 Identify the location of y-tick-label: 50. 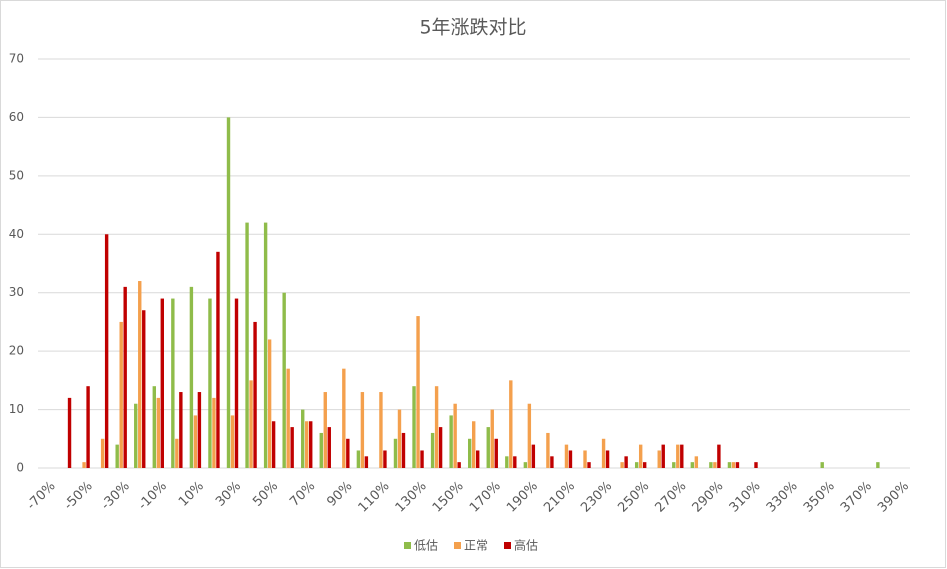
(16, 175).